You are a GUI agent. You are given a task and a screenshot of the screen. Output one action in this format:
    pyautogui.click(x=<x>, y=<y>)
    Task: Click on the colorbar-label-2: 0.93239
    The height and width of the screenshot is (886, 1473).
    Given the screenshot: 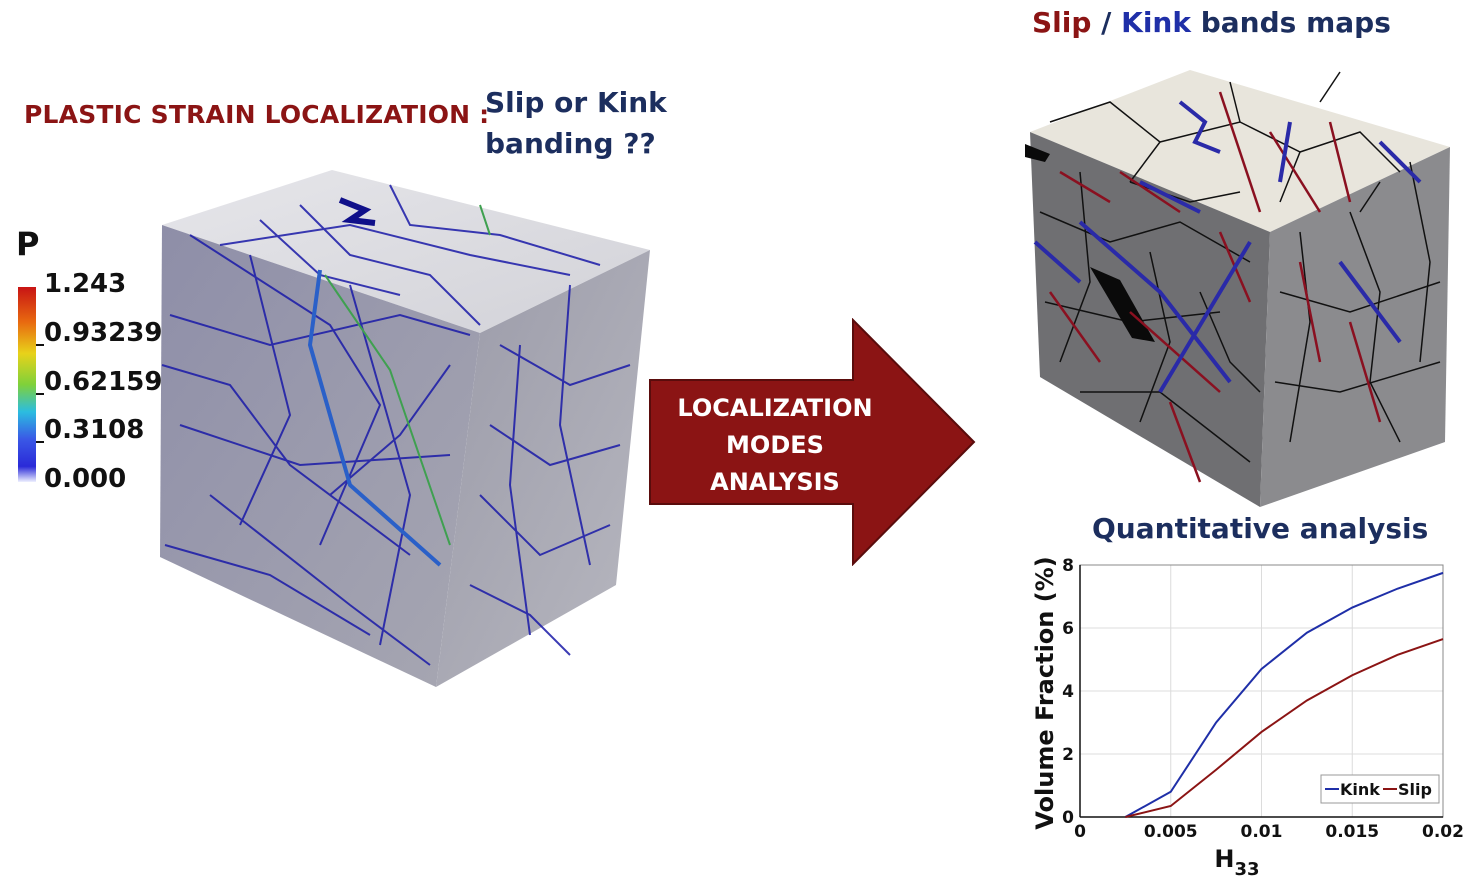 What is the action you would take?
    pyautogui.click(x=103, y=333)
    